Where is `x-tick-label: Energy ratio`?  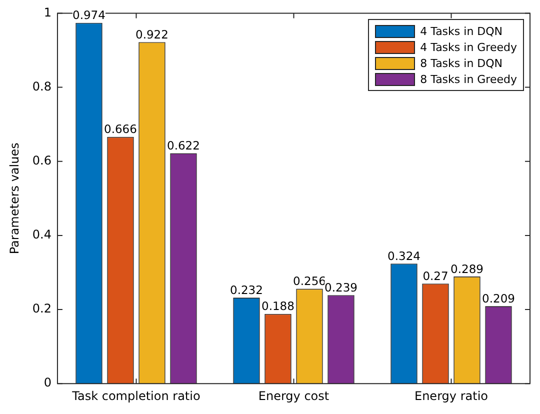 x-tick-label: Energy ratio is located at coordinates (451, 395).